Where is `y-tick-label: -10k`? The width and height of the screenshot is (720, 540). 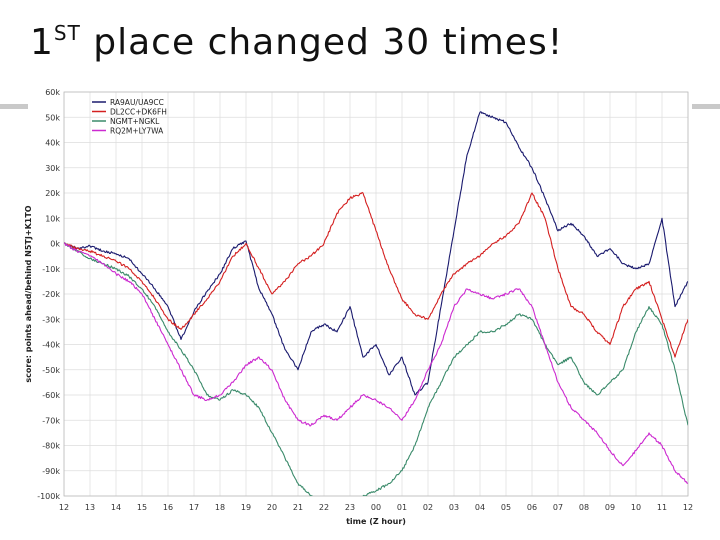
y-tick-label: -10k is located at coordinates (51, 269).